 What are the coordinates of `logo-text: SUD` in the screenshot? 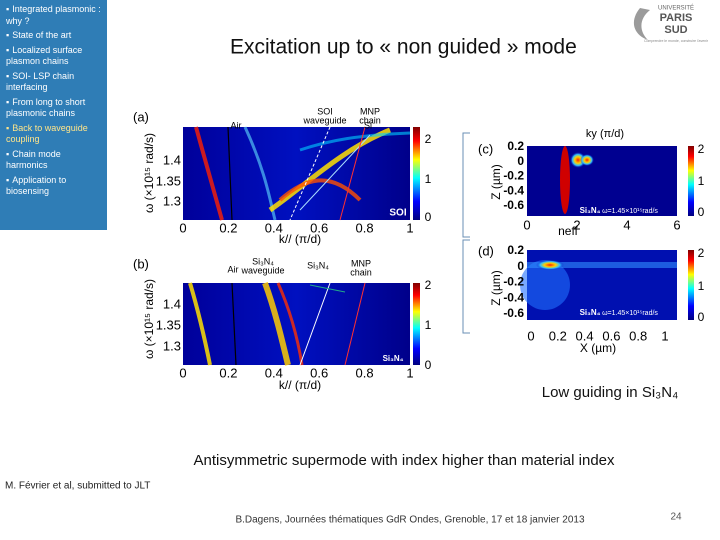 It's located at (675, 30).